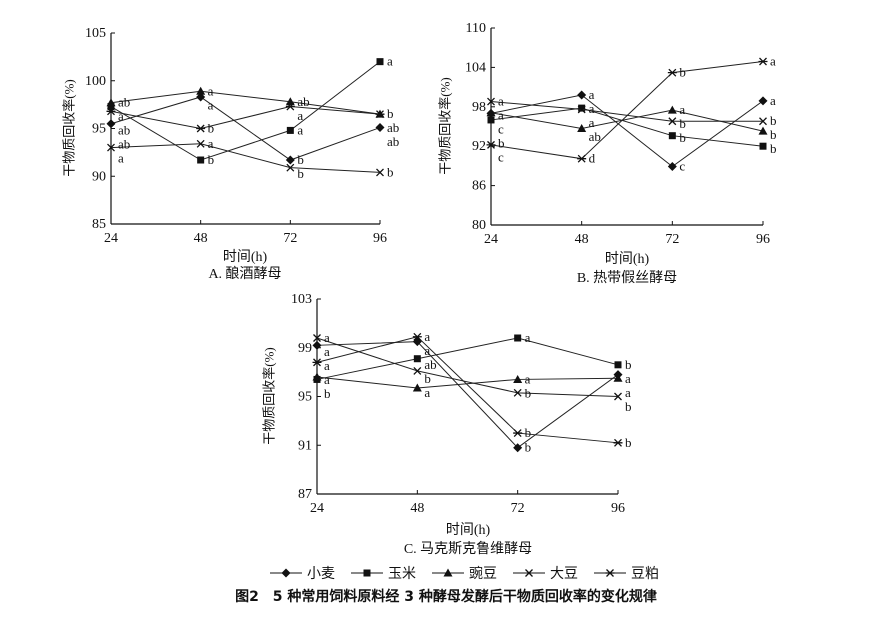 The image size is (892, 617). I want to click on x-tick-label: 96, so click(618, 508).